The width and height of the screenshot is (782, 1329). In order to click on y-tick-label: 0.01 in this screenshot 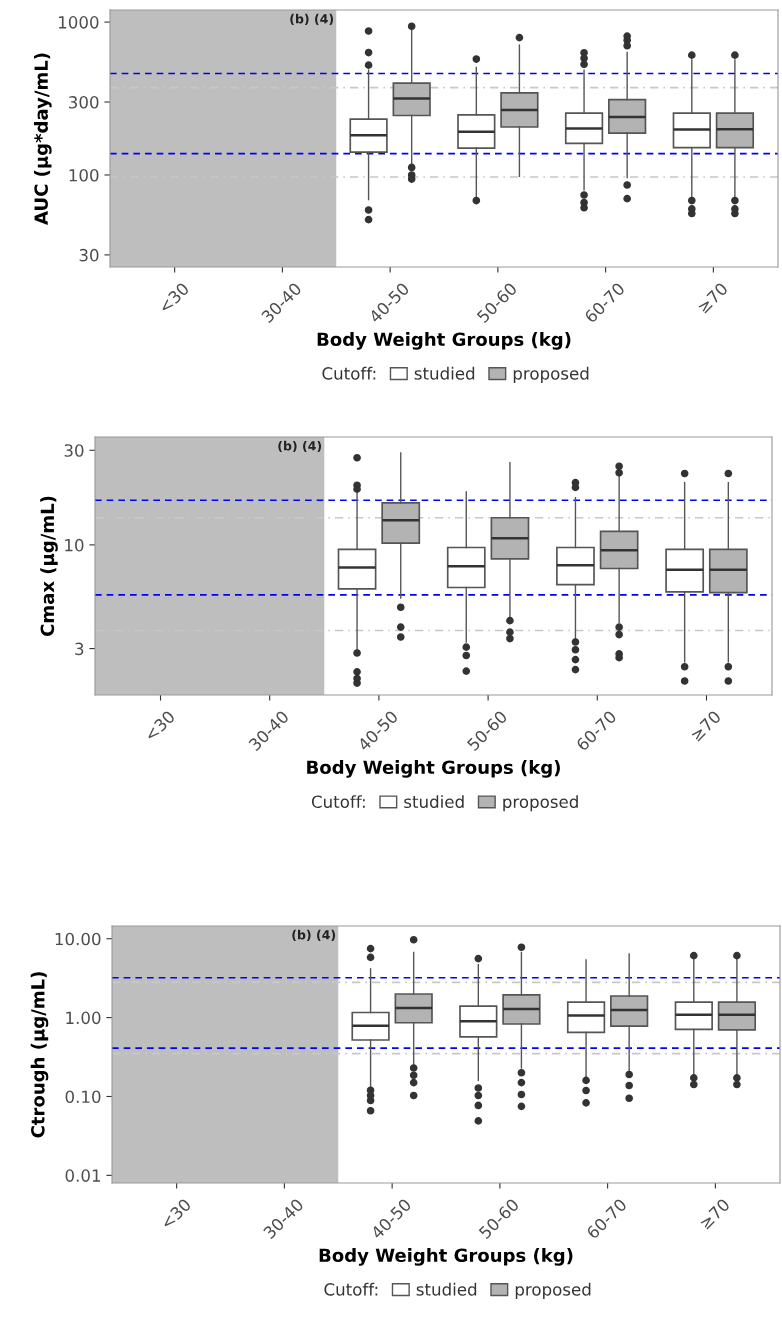, I will do `click(83, 1175)`.